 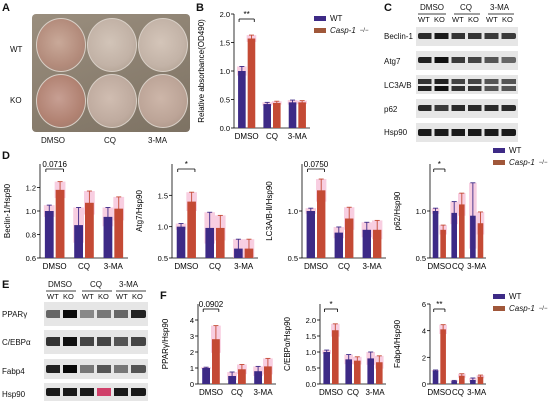 What do you see at coordinates (31, 211) in the screenshot?
I see `d1-y-tick-label-2: 1.0` at bounding box center [31, 211].